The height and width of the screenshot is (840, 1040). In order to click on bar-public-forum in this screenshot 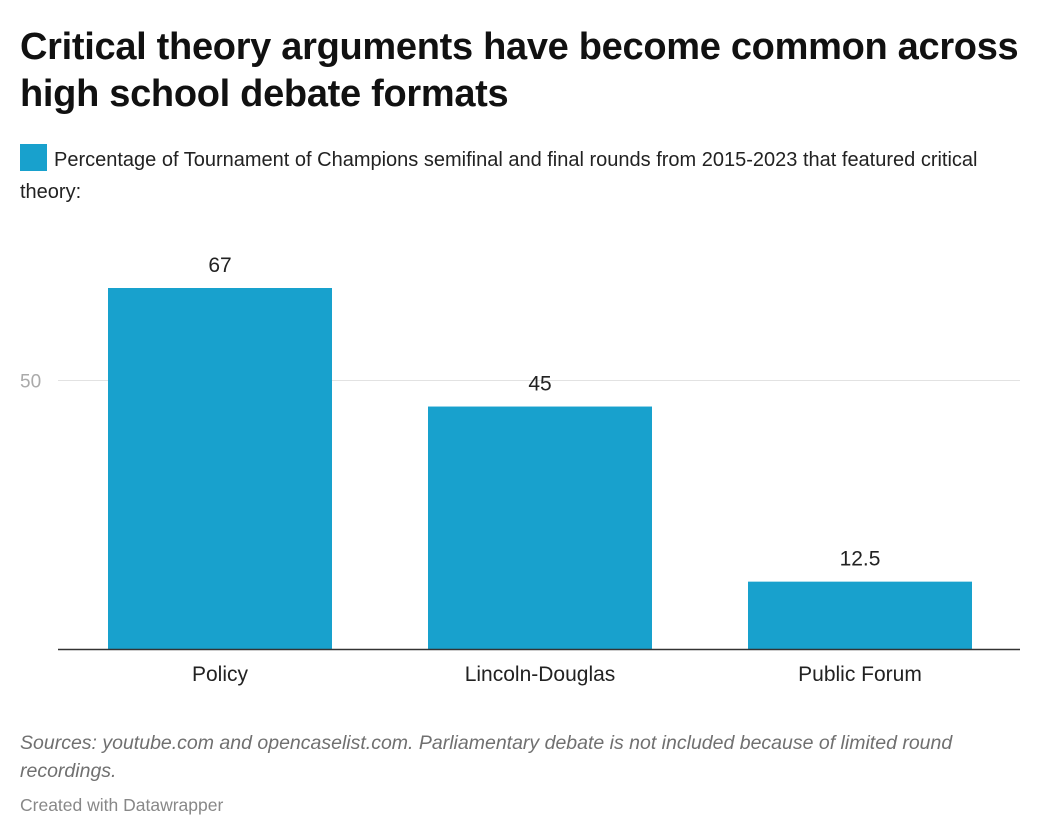, I will do `click(860, 615)`.